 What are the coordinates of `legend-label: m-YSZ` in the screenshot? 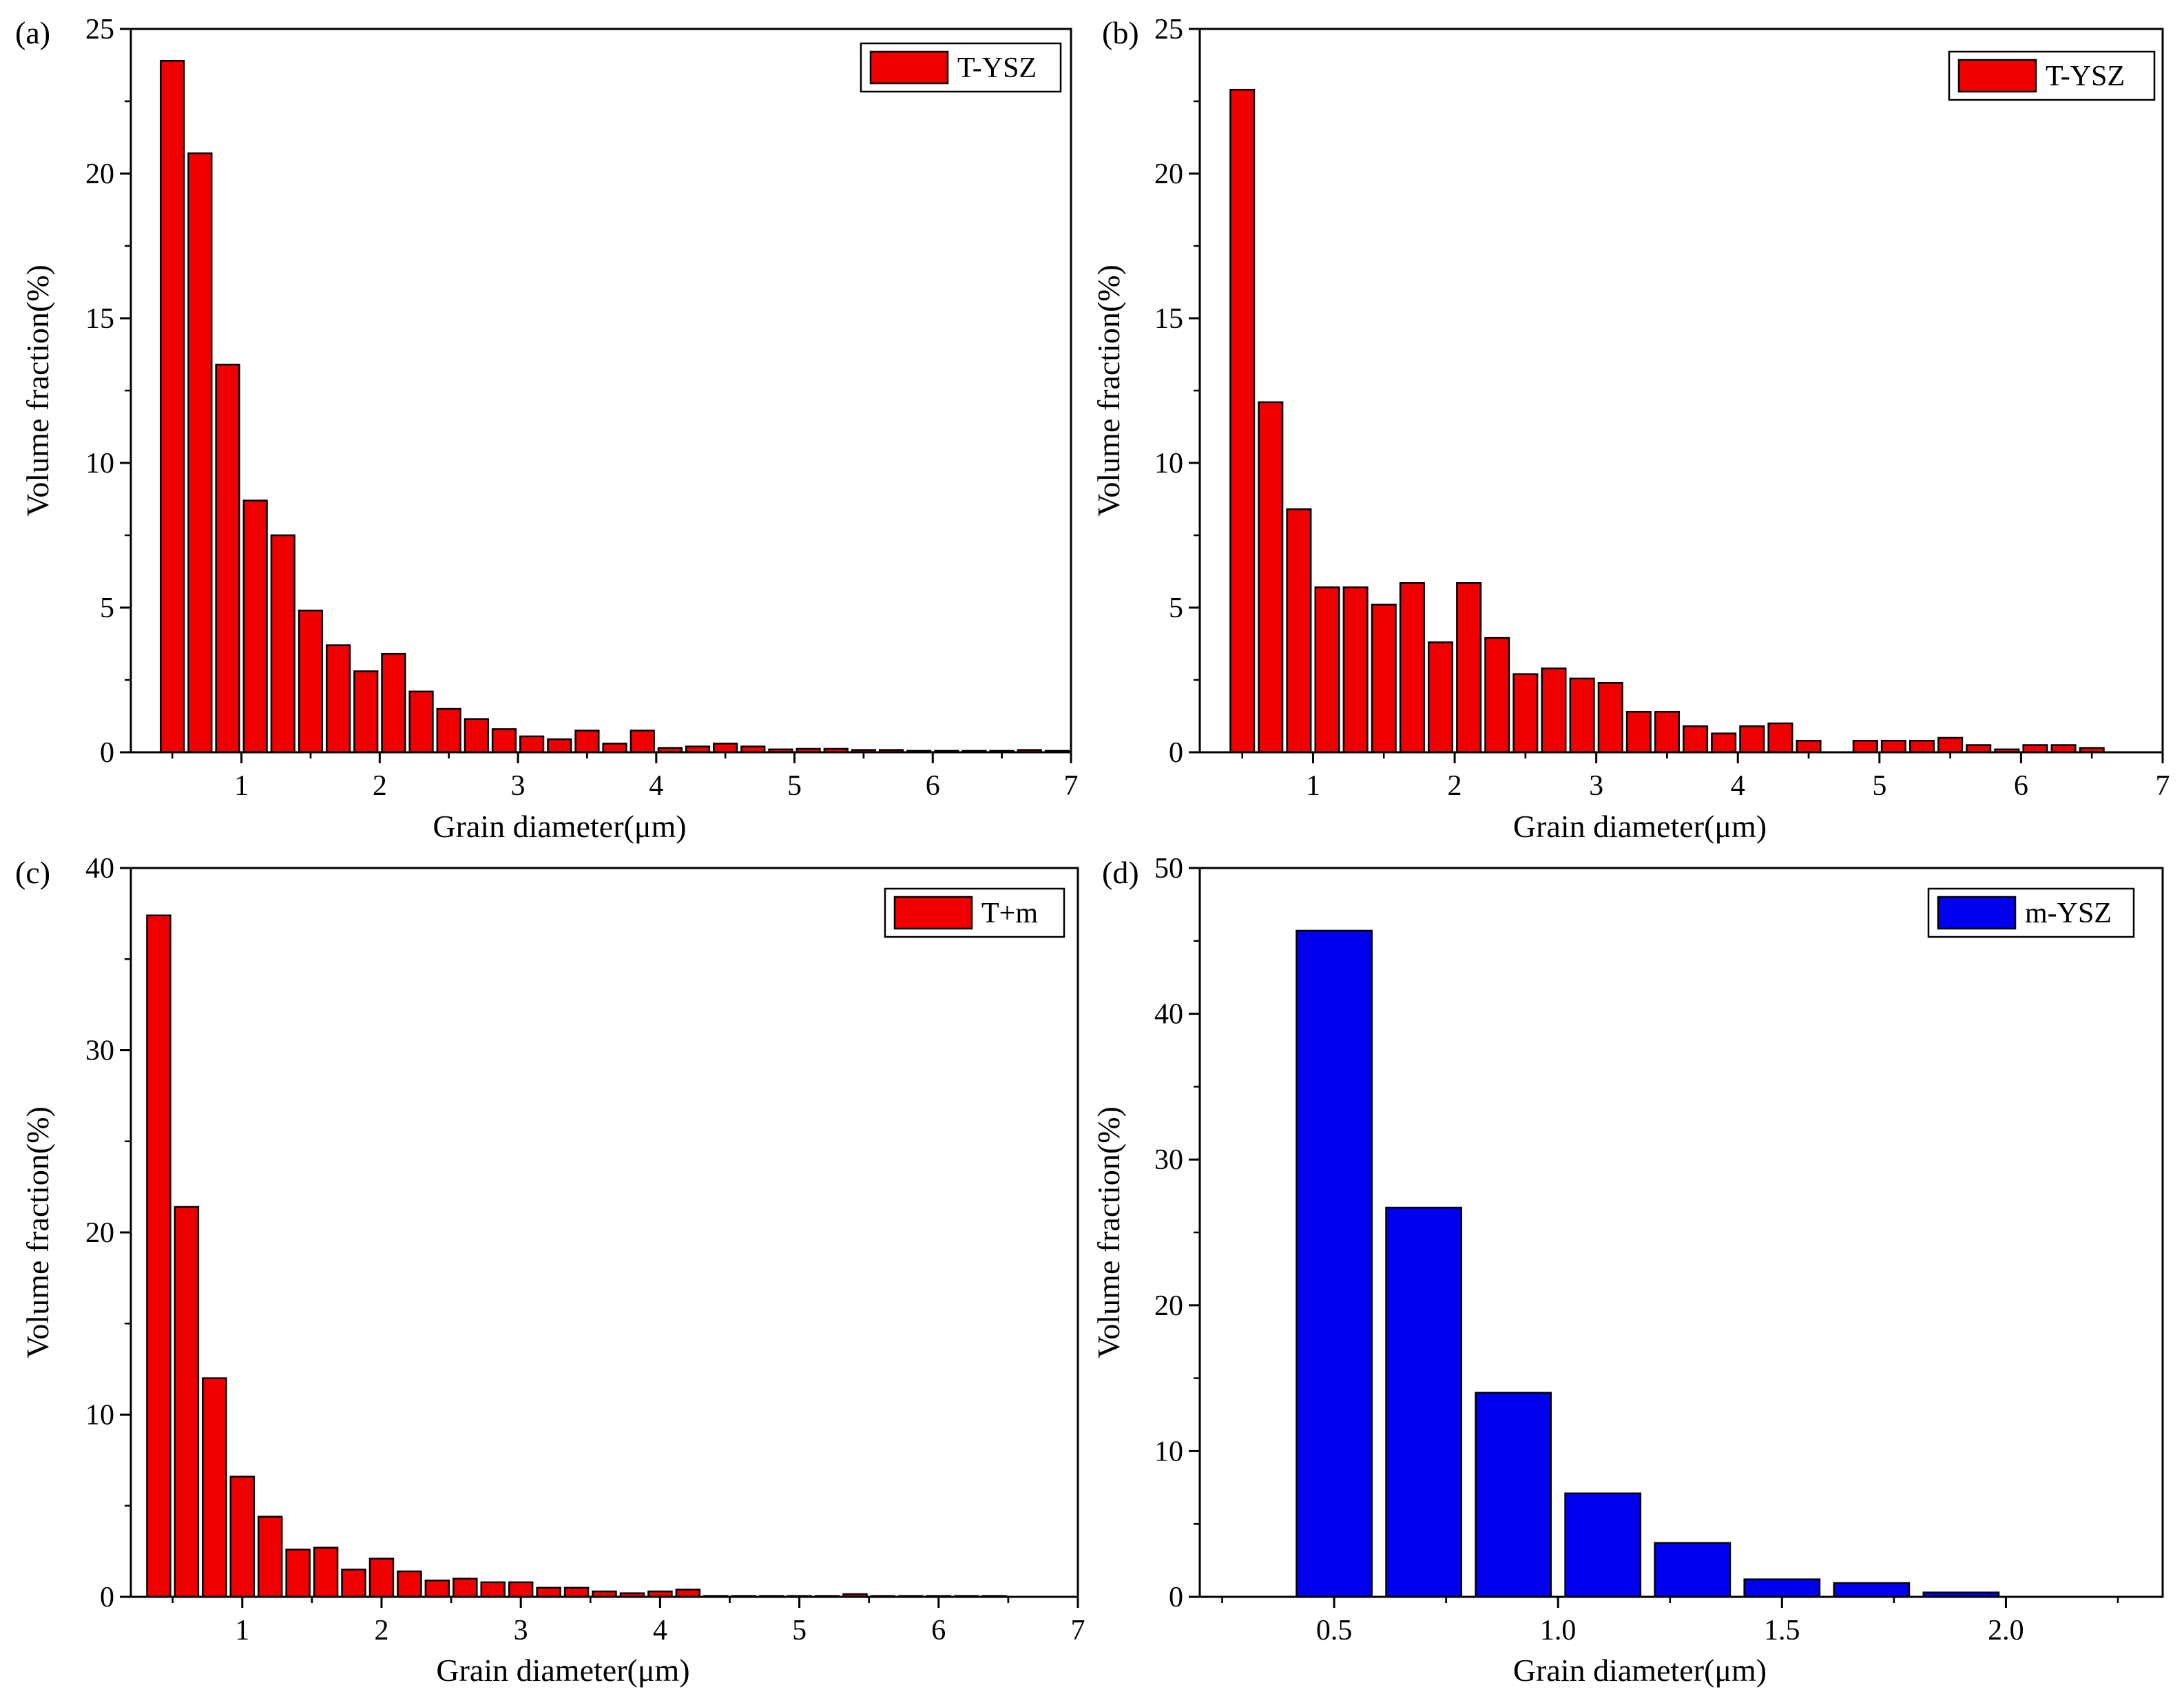 It's located at (2068, 913).